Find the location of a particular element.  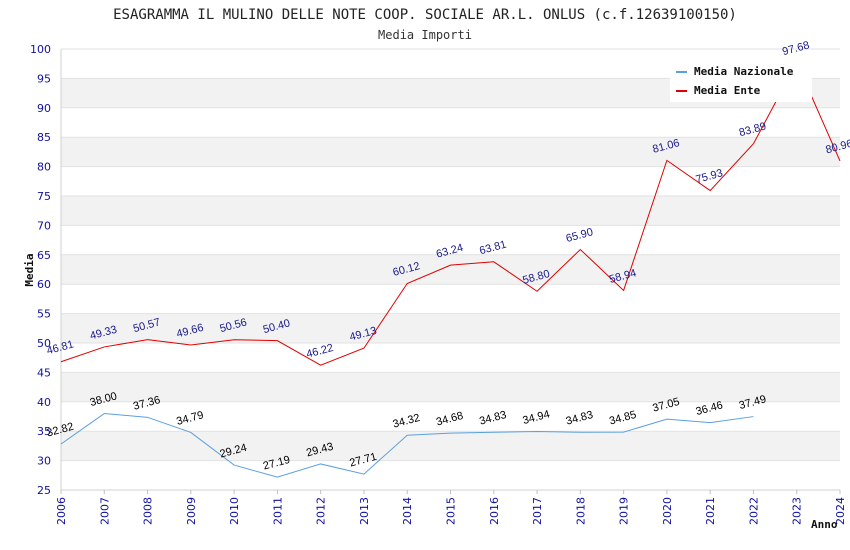

data-label: 75.93 is located at coordinates (710, 176).